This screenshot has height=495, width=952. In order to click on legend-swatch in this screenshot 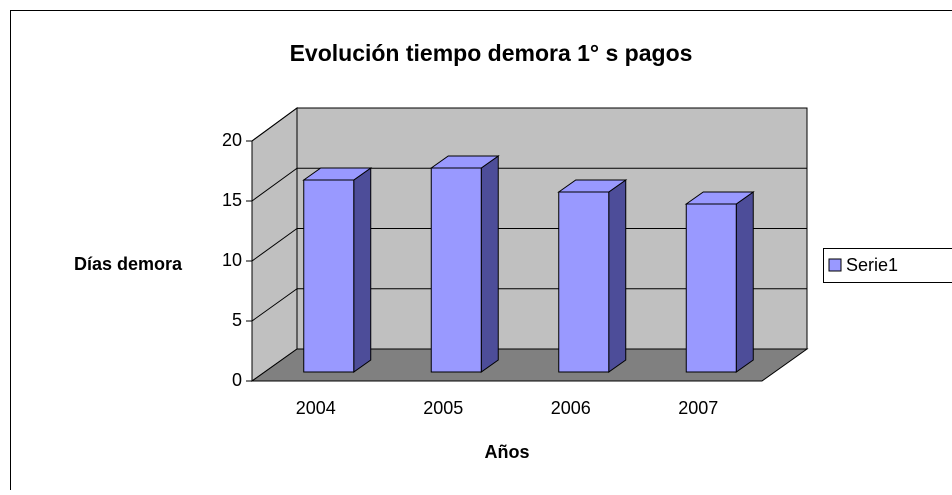, I will do `click(835, 265)`.